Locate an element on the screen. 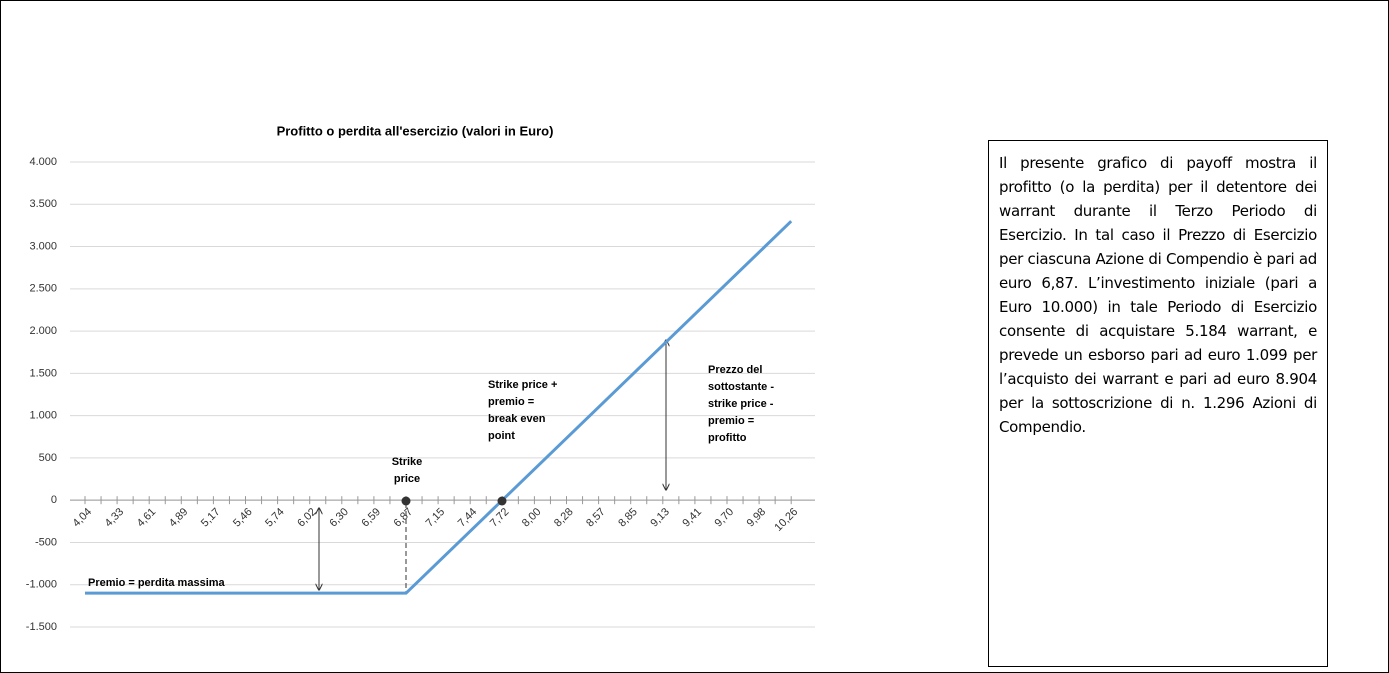 The width and height of the screenshot is (1389, 673). annotation: profitto is located at coordinates (727, 438).